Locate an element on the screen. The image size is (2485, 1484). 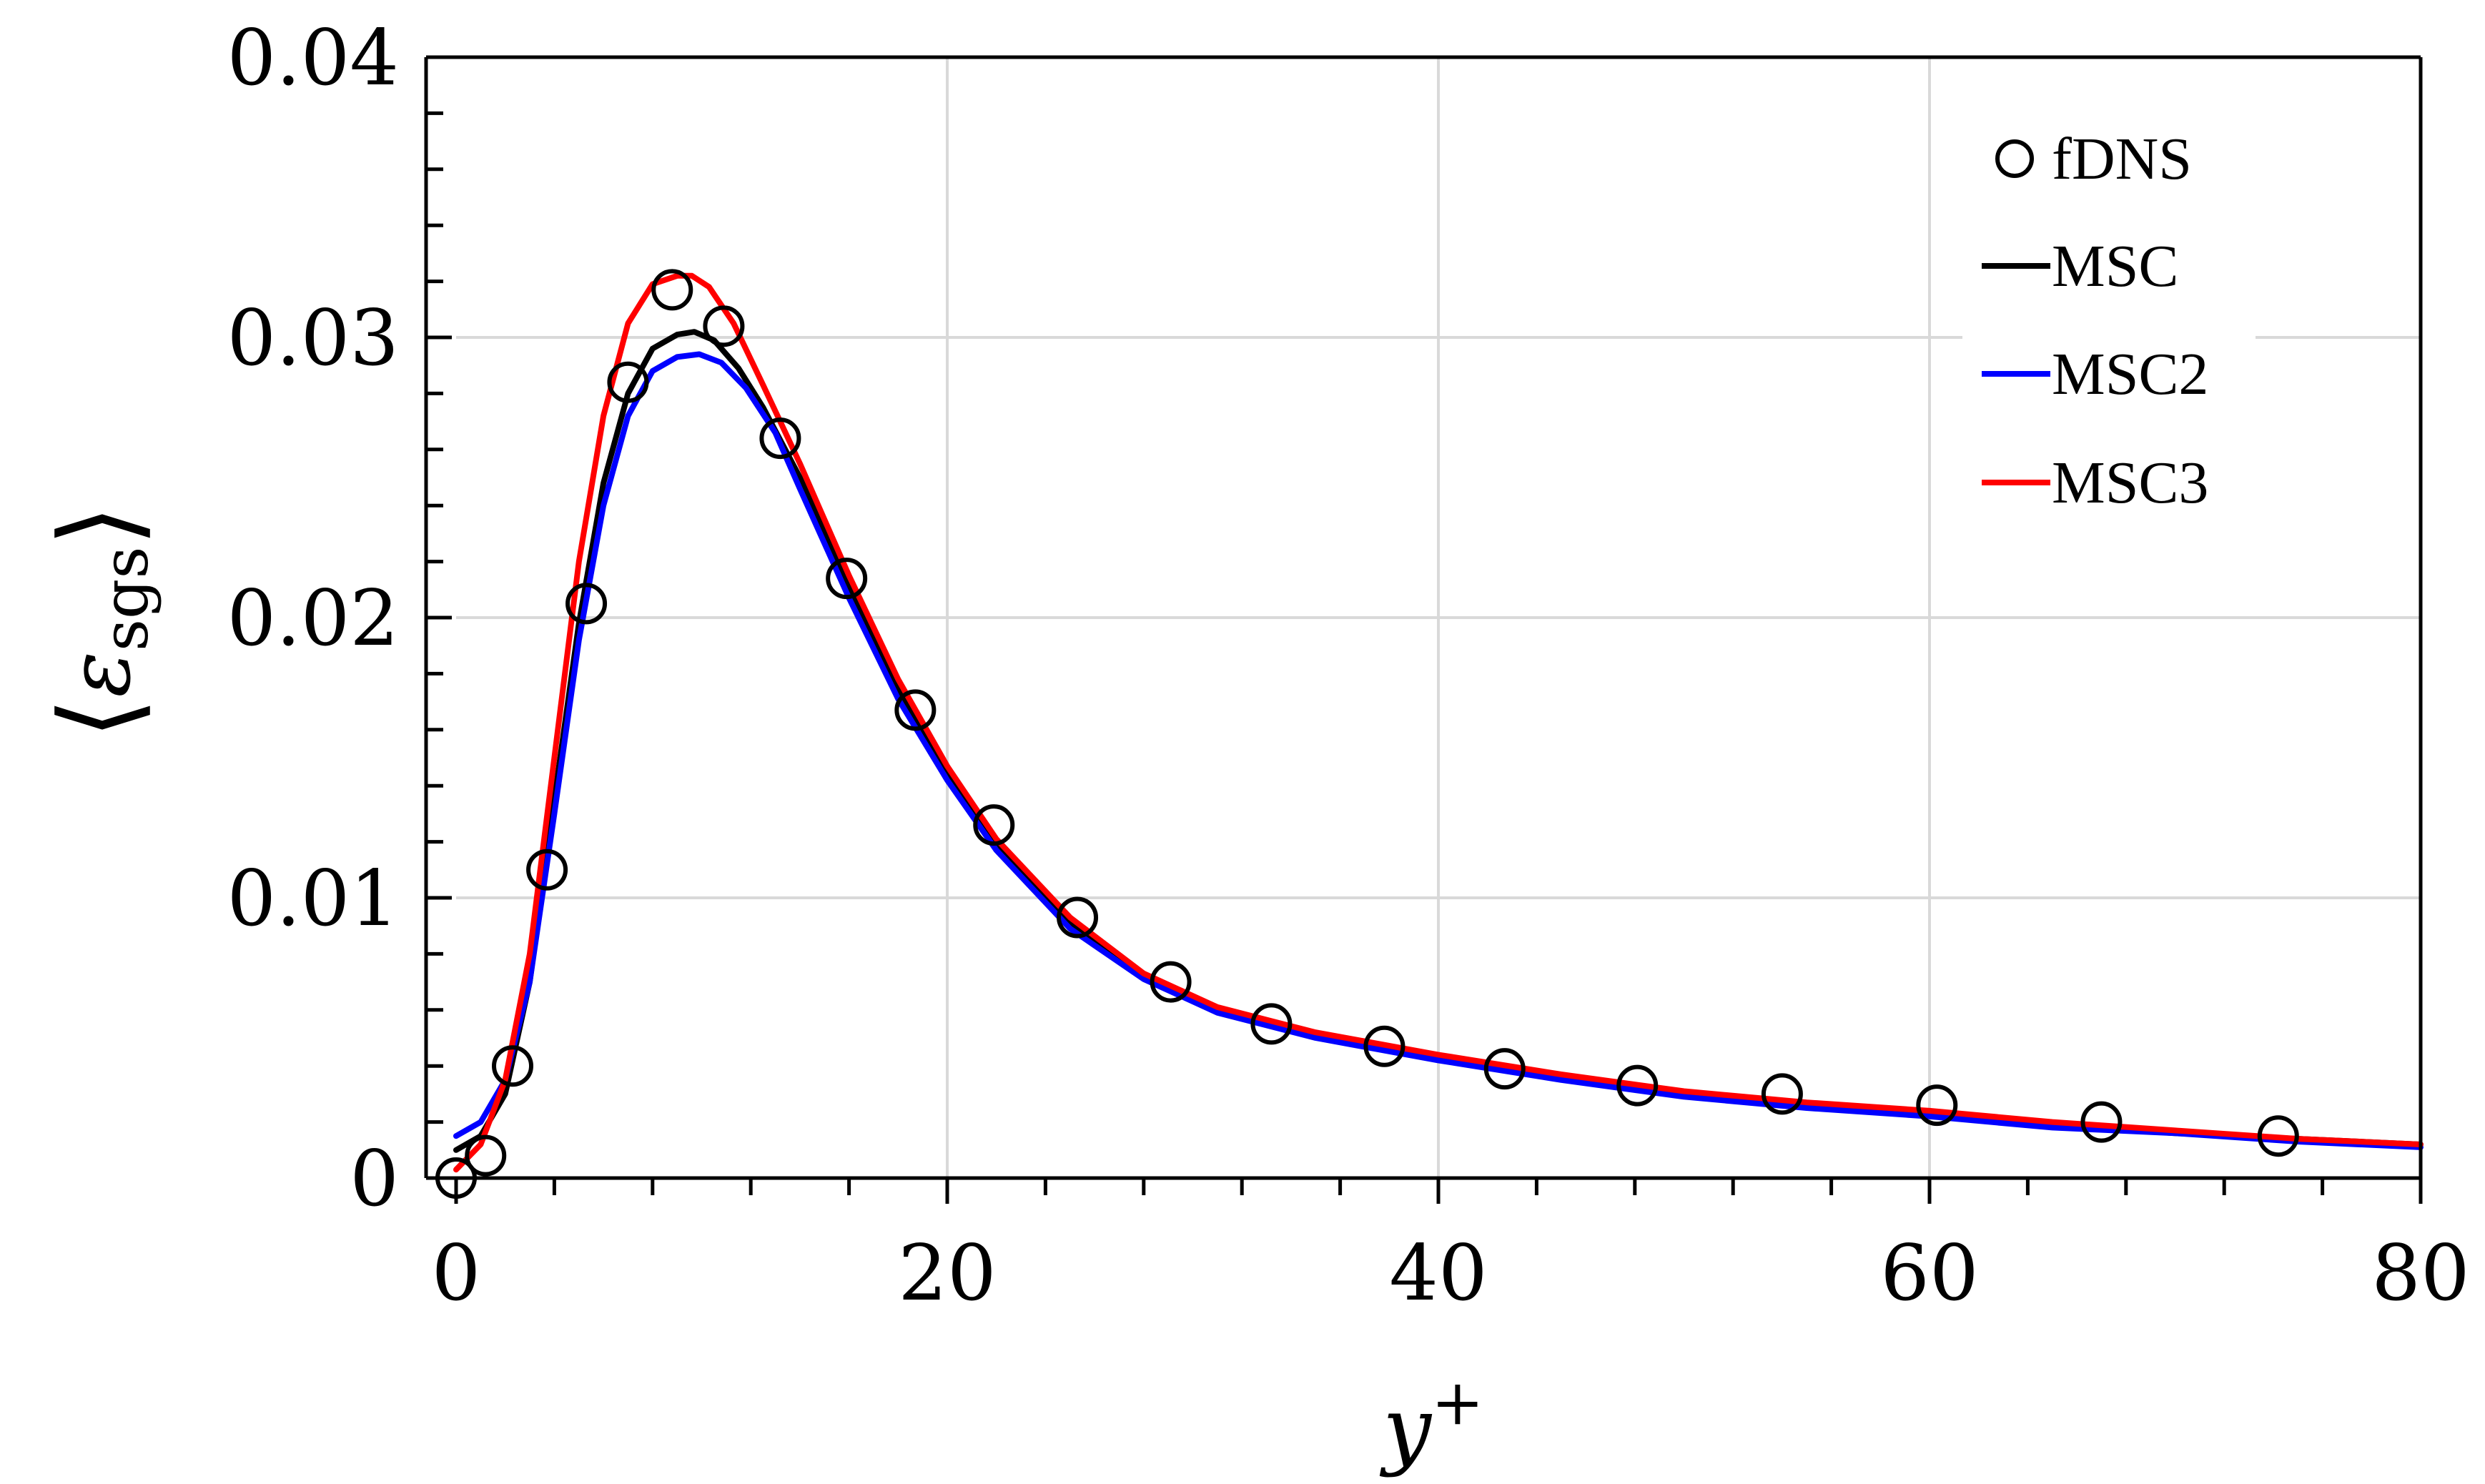
svg-text: ⟨εsgs⟩ is located at coordinates (100, 622).